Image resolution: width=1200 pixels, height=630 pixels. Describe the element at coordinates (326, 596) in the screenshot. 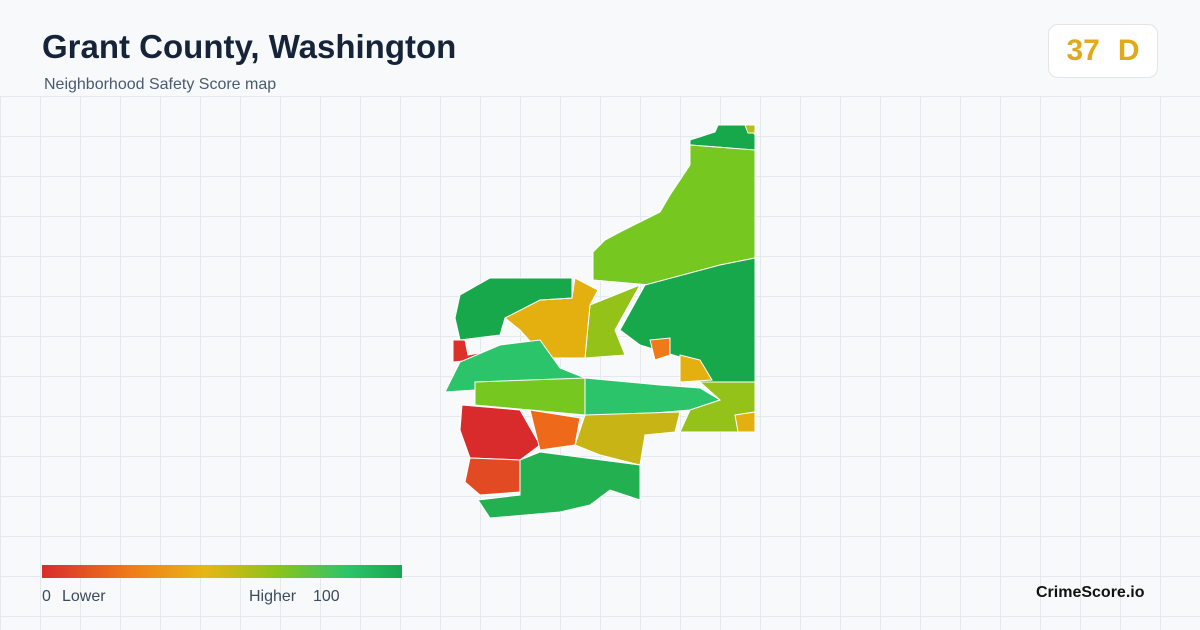

I see `legend-max: 100` at that location.